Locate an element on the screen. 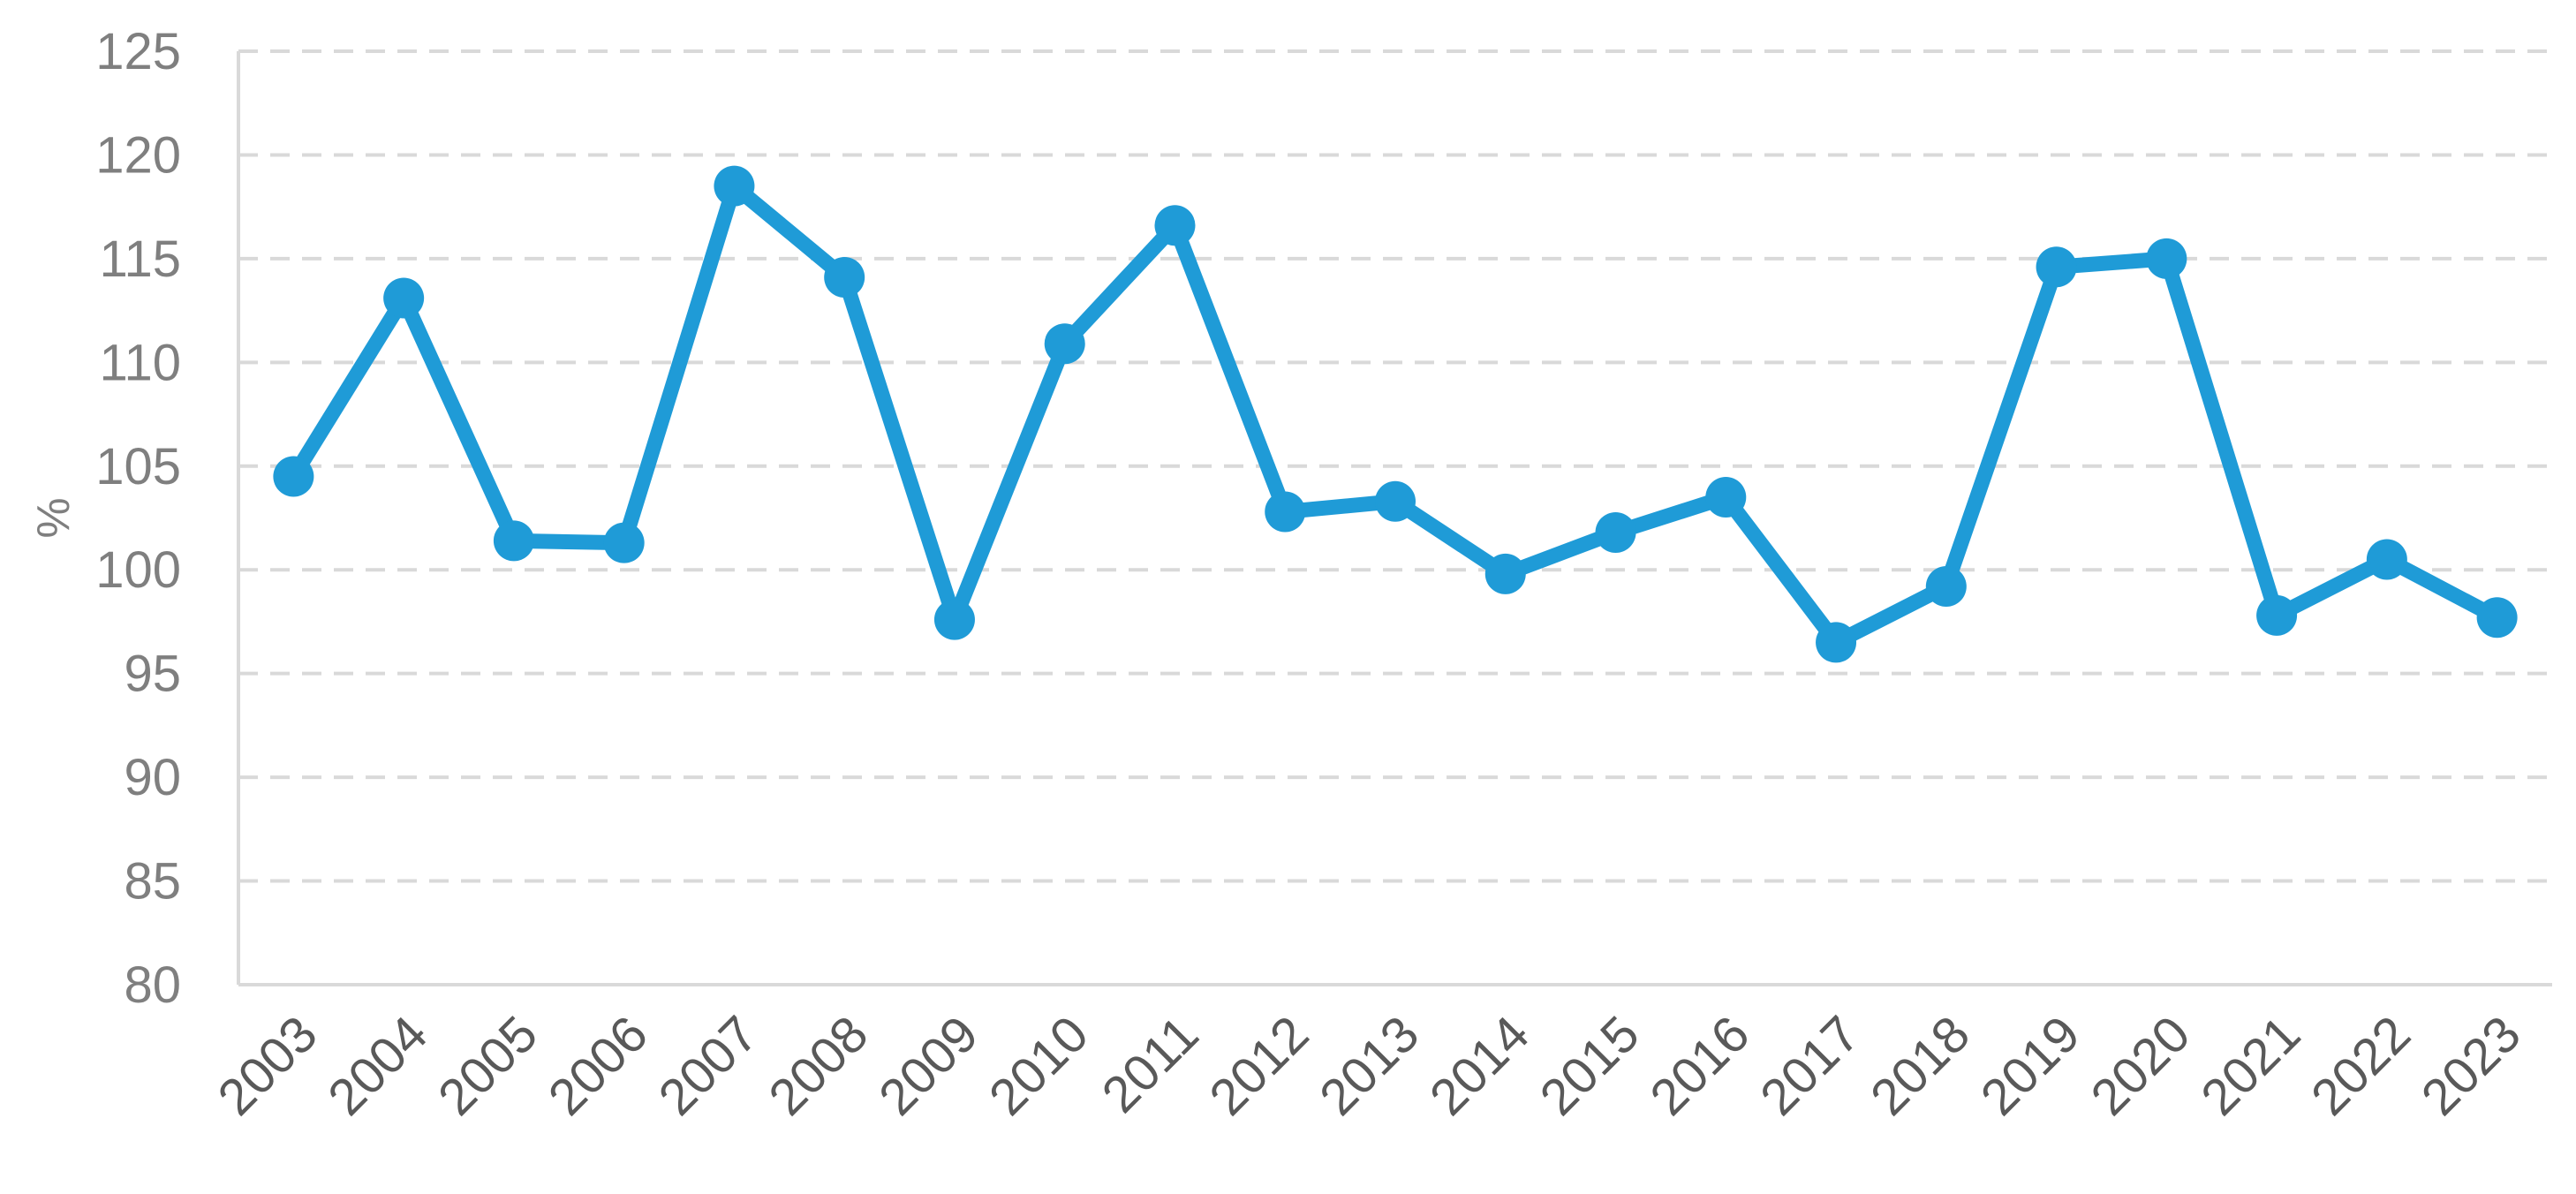 The image size is (2576, 1194). x-tick-label: 2018 is located at coordinates (1920, 1065).